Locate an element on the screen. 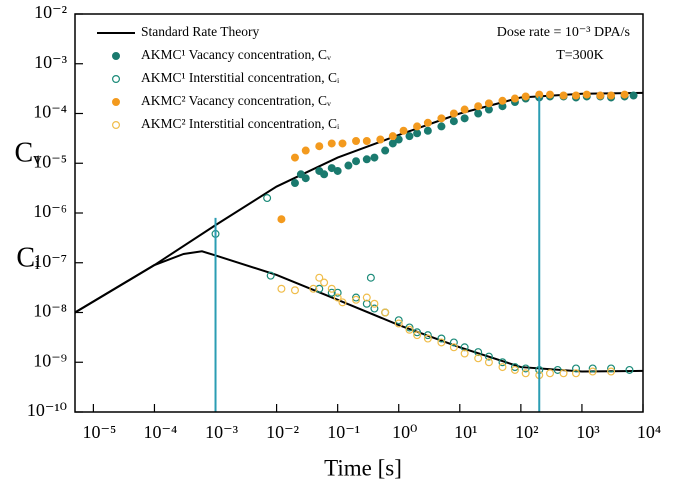 This screenshot has width=674, height=491. x-tick-label: 10¹ is located at coordinates (465, 432).